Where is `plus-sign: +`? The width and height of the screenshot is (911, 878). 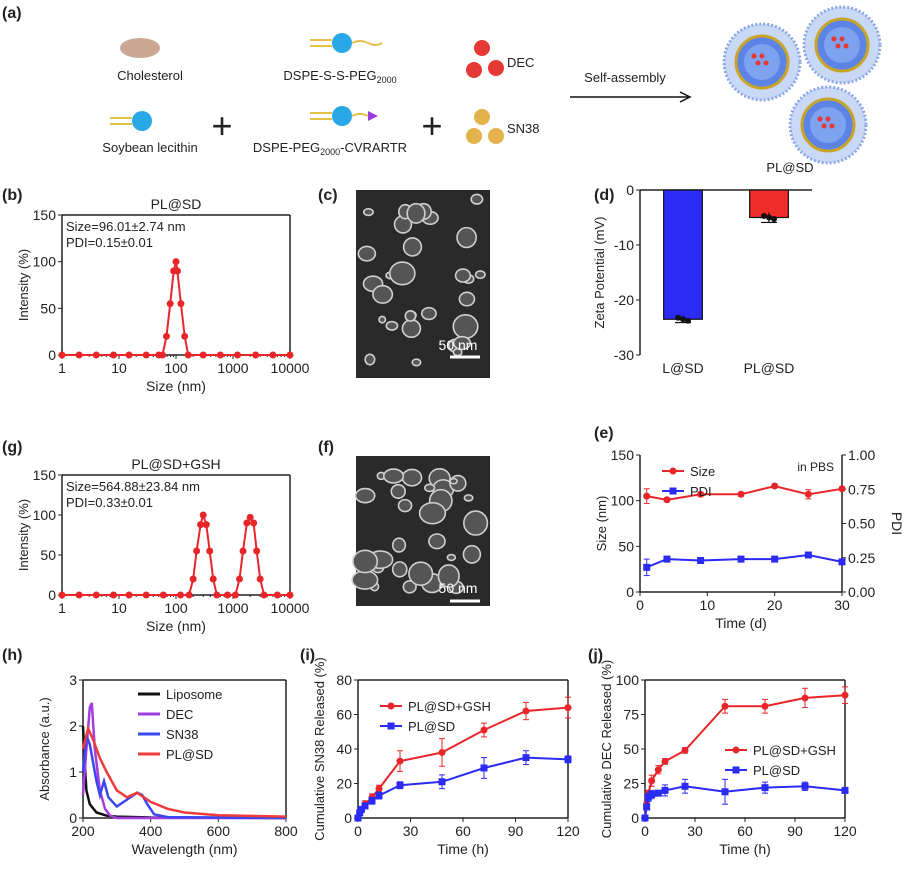
plus-sign: + is located at coordinates (221, 125).